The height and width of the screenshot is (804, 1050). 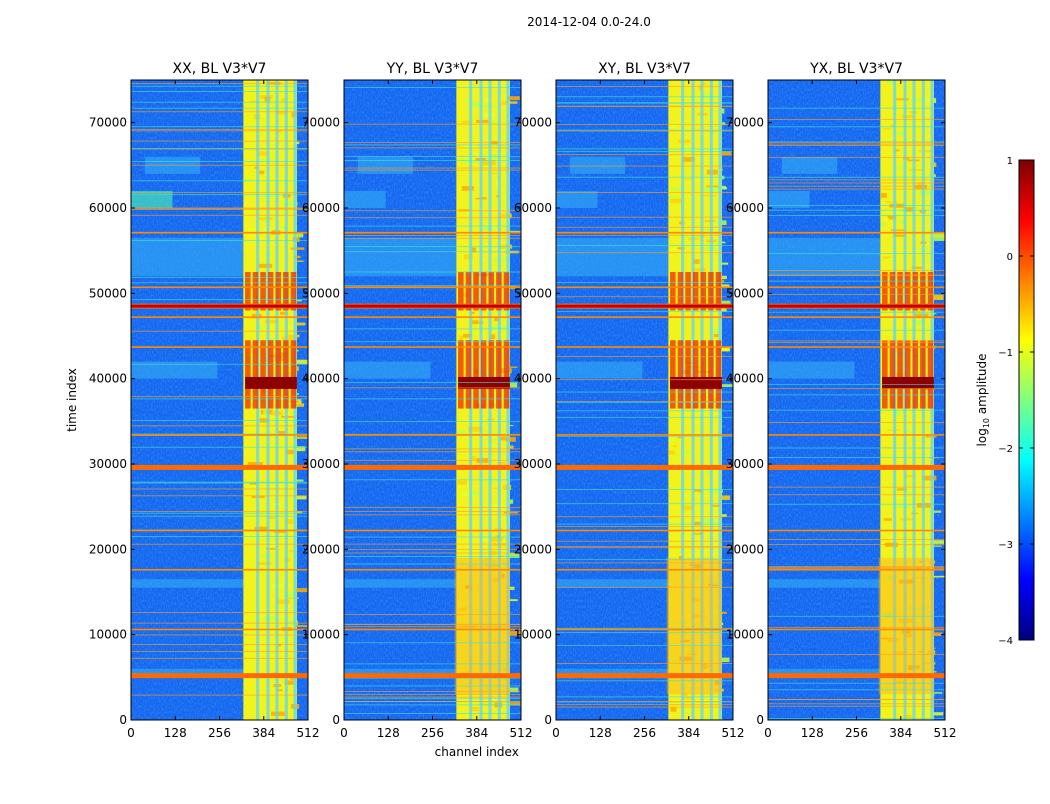 What do you see at coordinates (644, 733) in the screenshot?
I see `x-tick-label: 256` at bounding box center [644, 733].